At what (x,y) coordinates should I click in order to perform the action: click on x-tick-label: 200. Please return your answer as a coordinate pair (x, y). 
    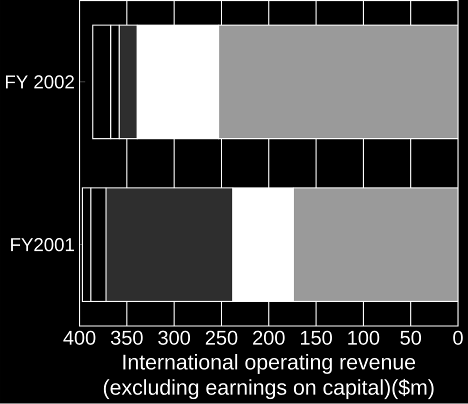
    Looking at the image, I should click on (269, 338).